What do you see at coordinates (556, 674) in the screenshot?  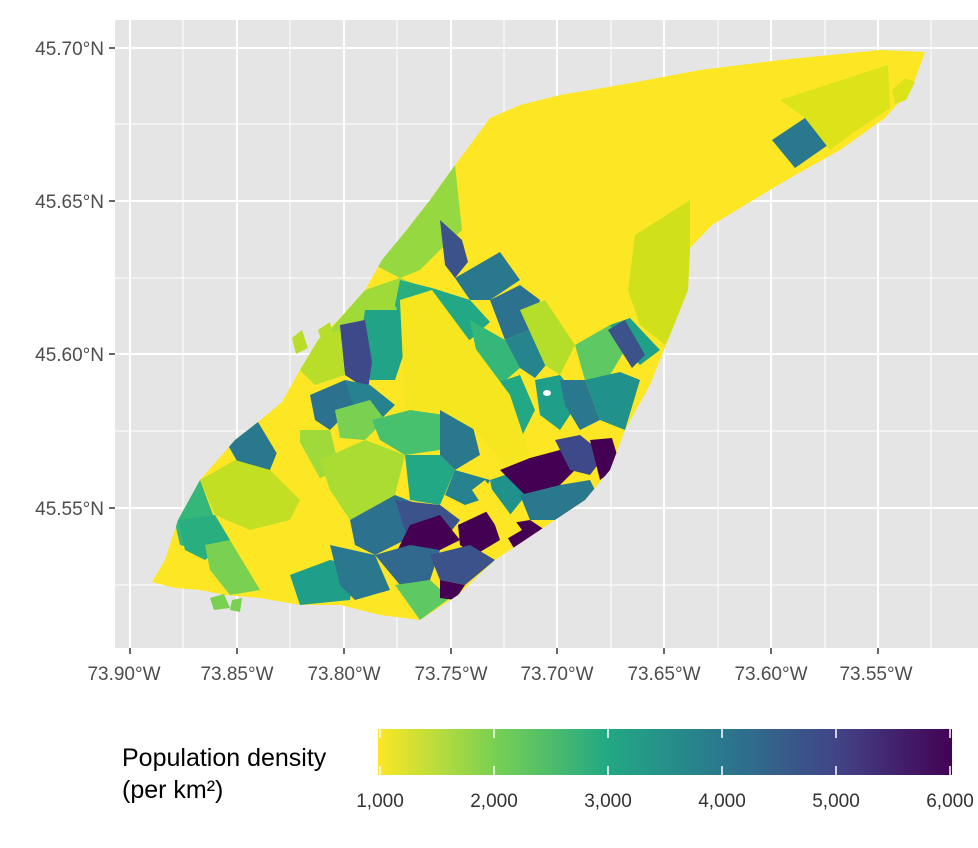 I see `x-tick-label: 73.70°W` at bounding box center [556, 674].